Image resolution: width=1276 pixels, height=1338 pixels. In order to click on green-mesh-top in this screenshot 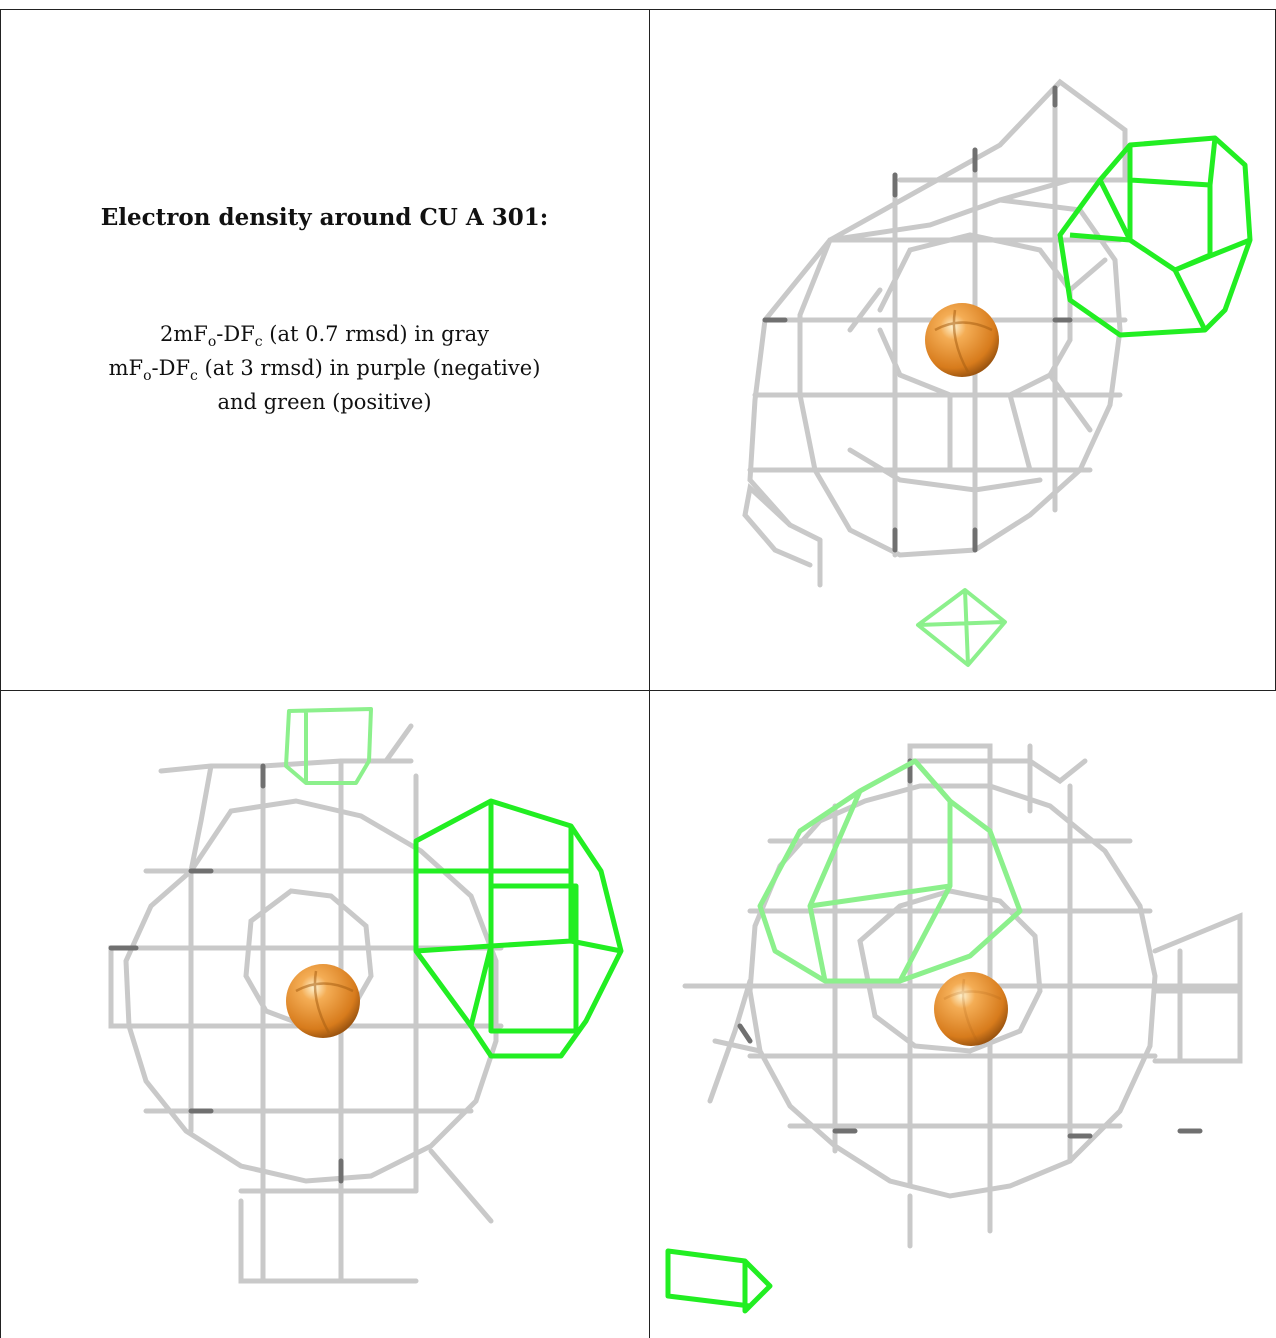, I will do `click(328, 746)`.